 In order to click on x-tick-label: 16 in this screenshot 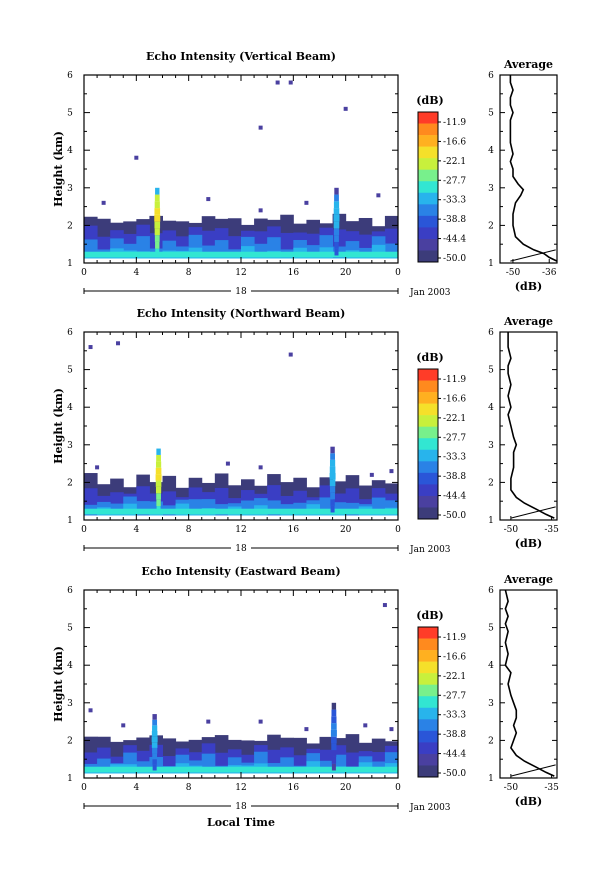, I will do `click(294, 788)`.